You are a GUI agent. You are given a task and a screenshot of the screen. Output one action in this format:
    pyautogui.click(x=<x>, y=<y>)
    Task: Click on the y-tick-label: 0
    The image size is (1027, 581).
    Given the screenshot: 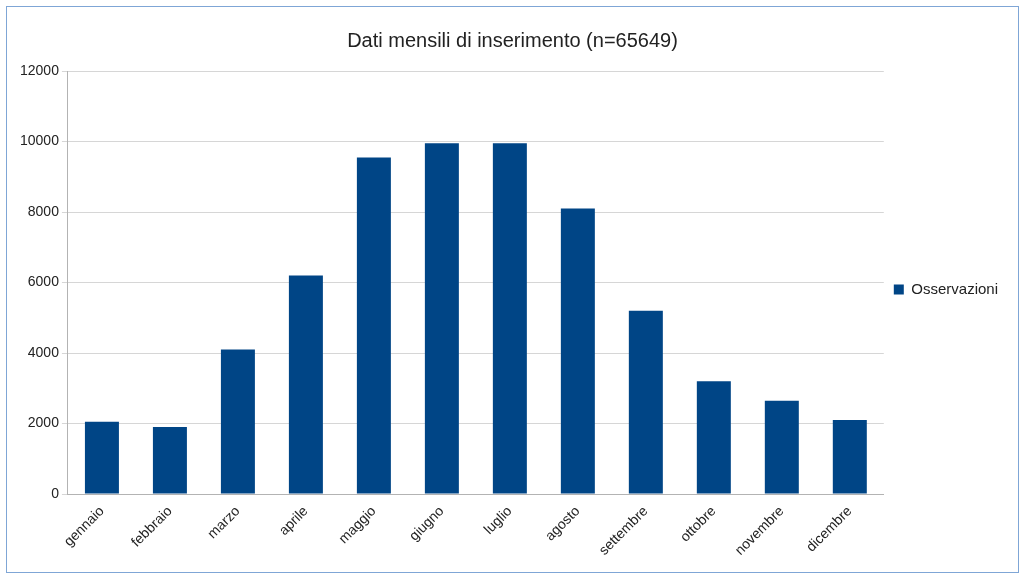 What is the action you would take?
    pyautogui.click(x=55, y=492)
    